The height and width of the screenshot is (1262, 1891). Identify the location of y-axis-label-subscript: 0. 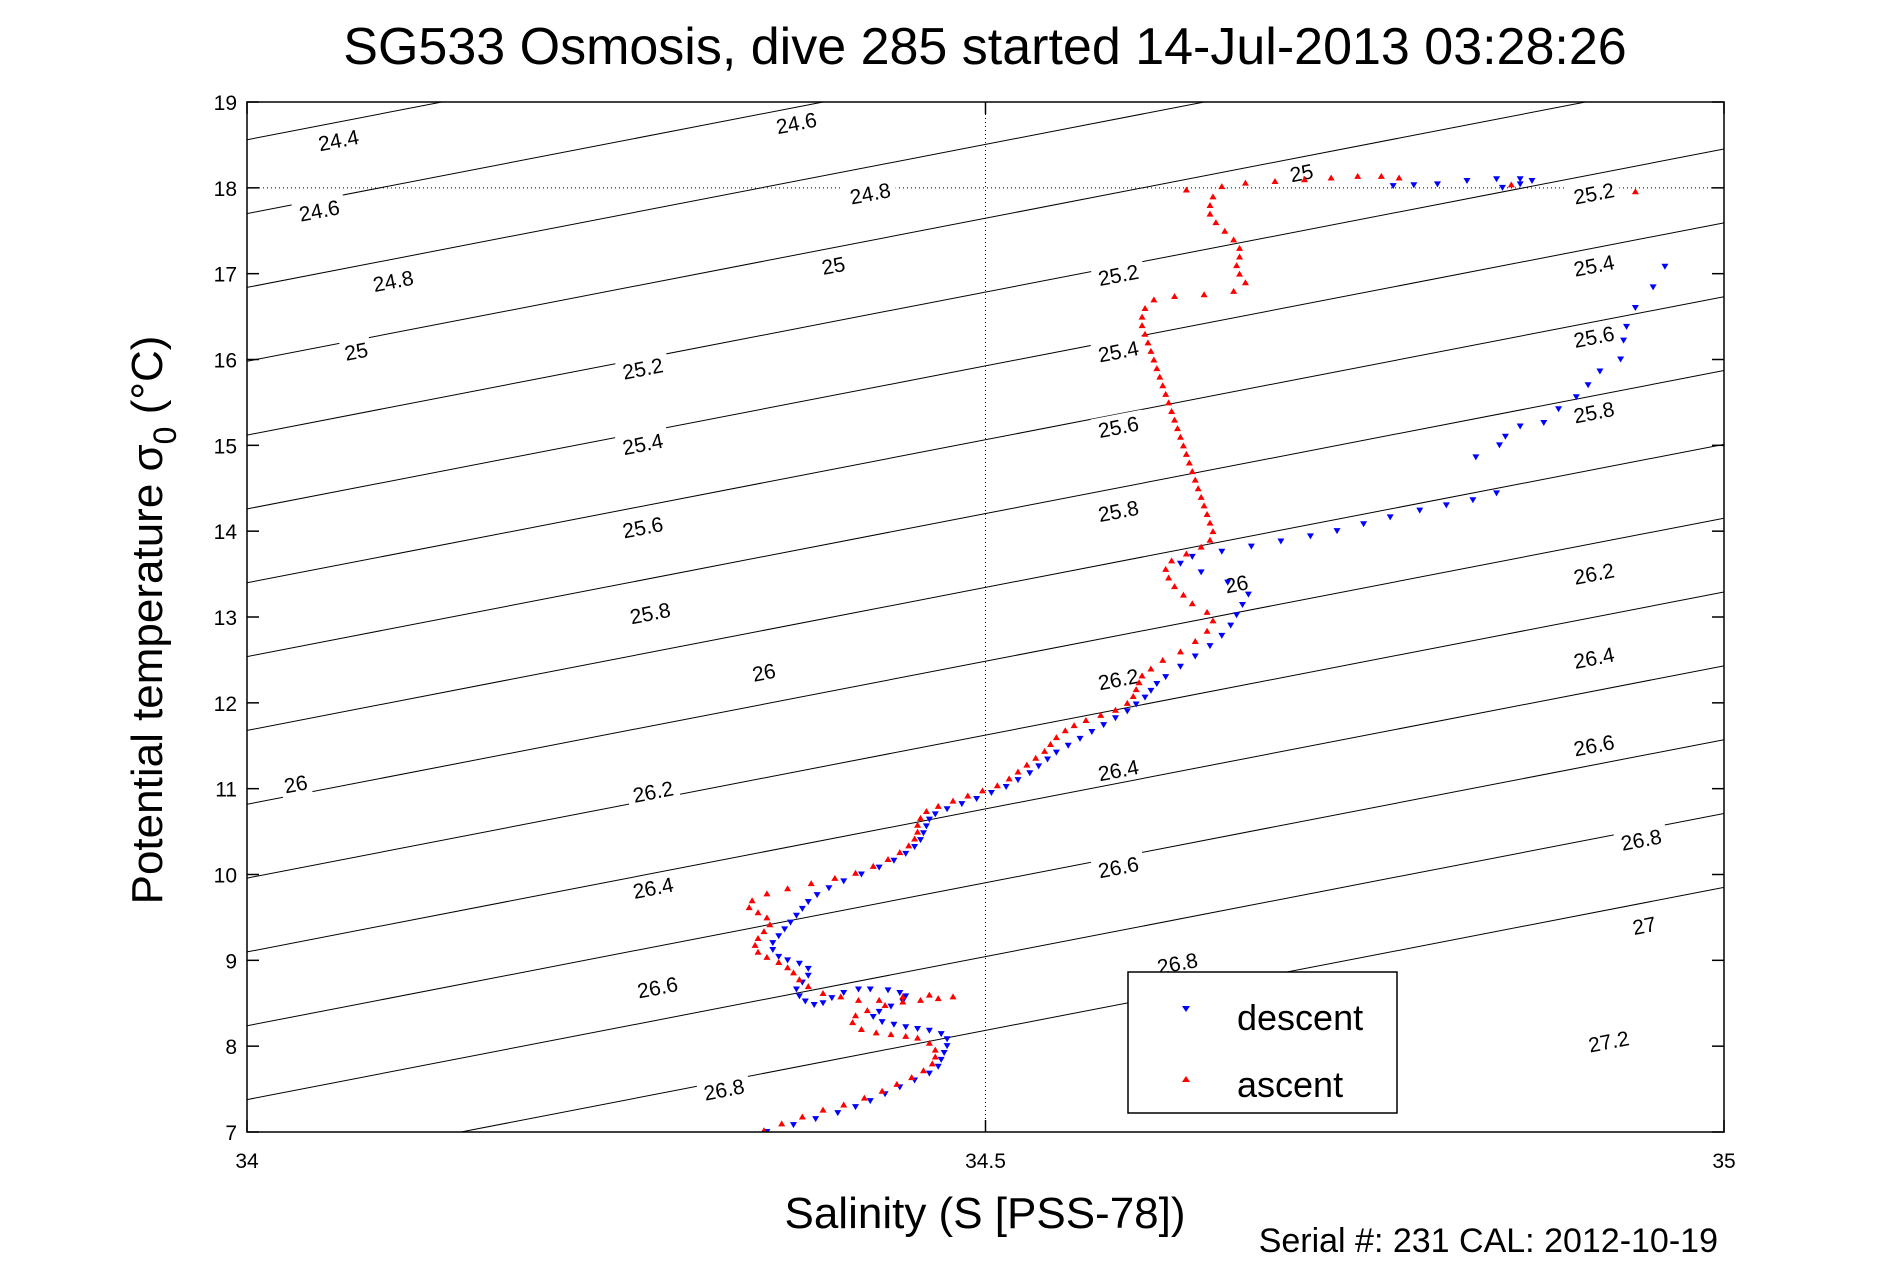
(165, 436).